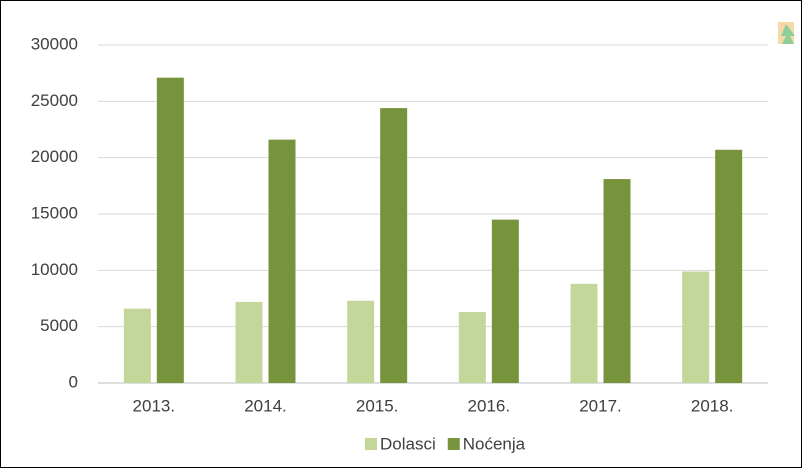 The height and width of the screenshot is (468, 802). Describe the element at coordinates (54, 100) in the screenshot. I see `y-tick-label: 25000` at that location.